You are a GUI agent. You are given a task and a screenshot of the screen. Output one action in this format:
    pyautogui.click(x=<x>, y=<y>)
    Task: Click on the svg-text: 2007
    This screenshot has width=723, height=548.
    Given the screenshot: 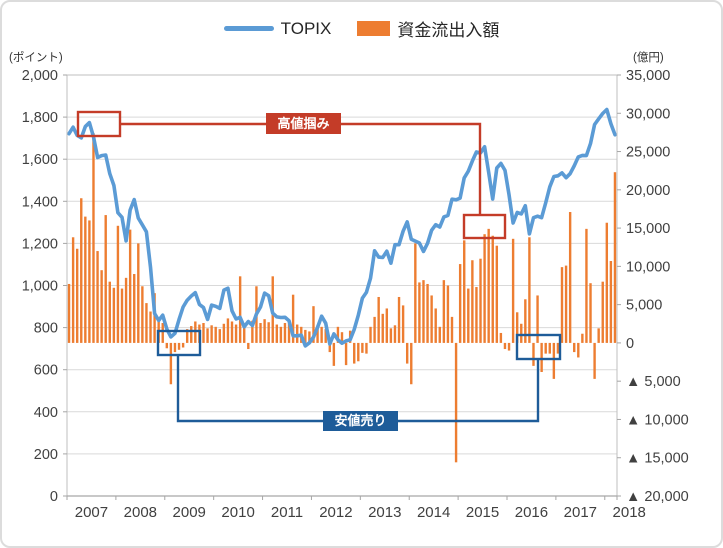 What is the action you would take?
    pyautogui.click(x=91, y=512)
    